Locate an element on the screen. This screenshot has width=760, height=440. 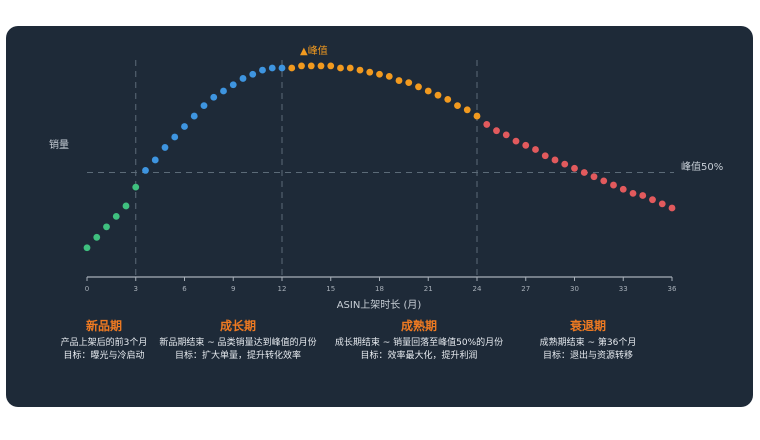
phase-title: 衰退期 is located at coordinates (587, 326).